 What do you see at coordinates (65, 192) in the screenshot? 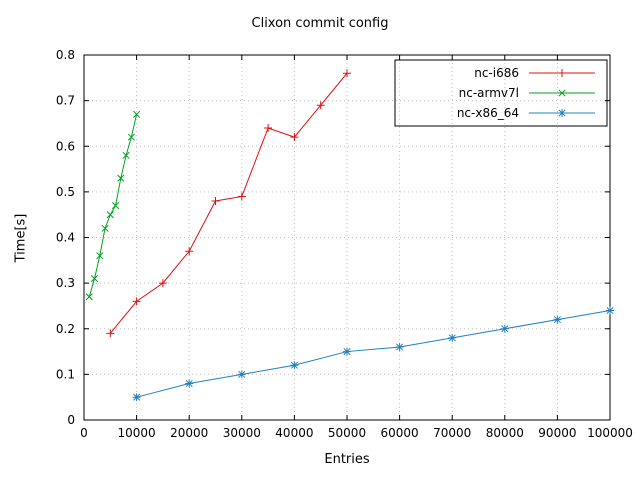
I see `svg-text: 0.5` at bounding box center [65, 192].